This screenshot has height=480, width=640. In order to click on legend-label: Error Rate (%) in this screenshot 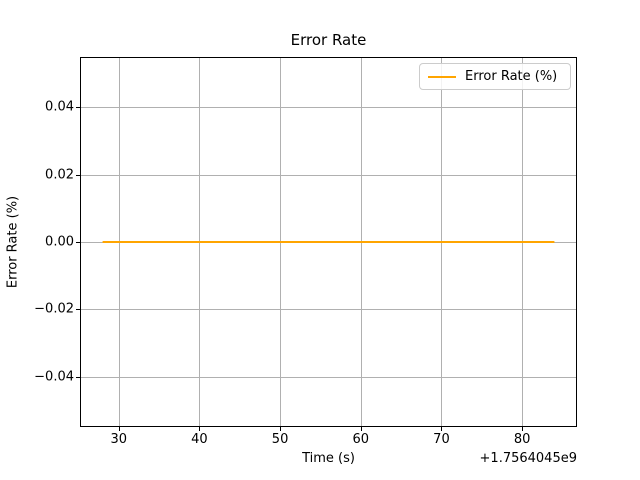, I will do `click(511, 76)`.